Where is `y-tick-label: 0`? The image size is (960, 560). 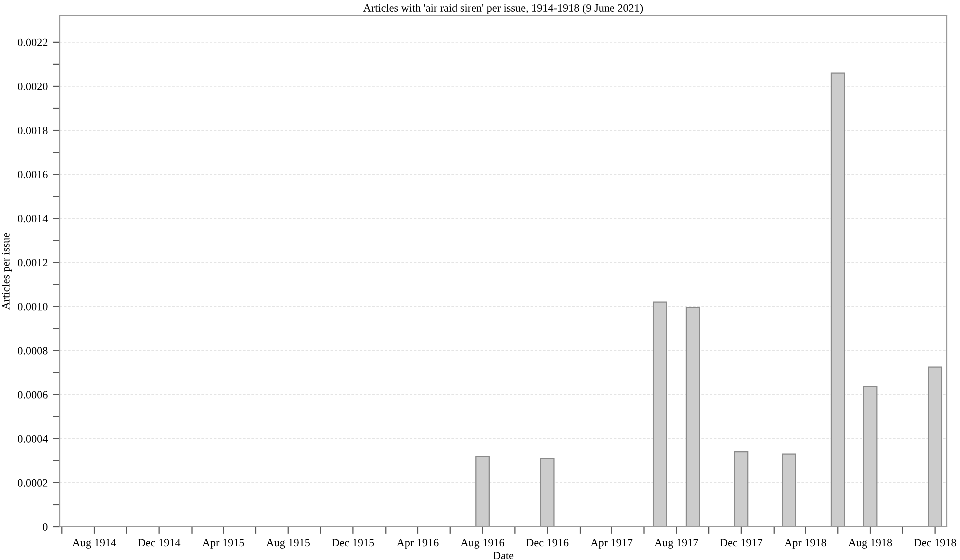 y-tick-label: 0 is located at coordinates (45, 527).